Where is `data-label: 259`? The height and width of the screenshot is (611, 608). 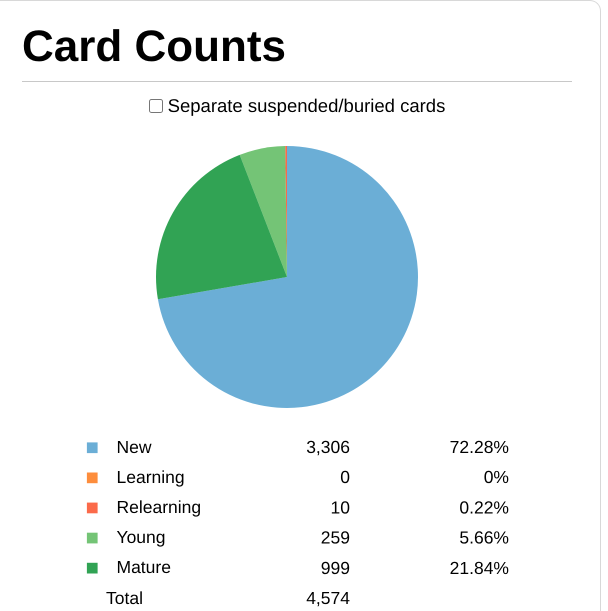
data-label: 259 is located at coordinates (335, 538).